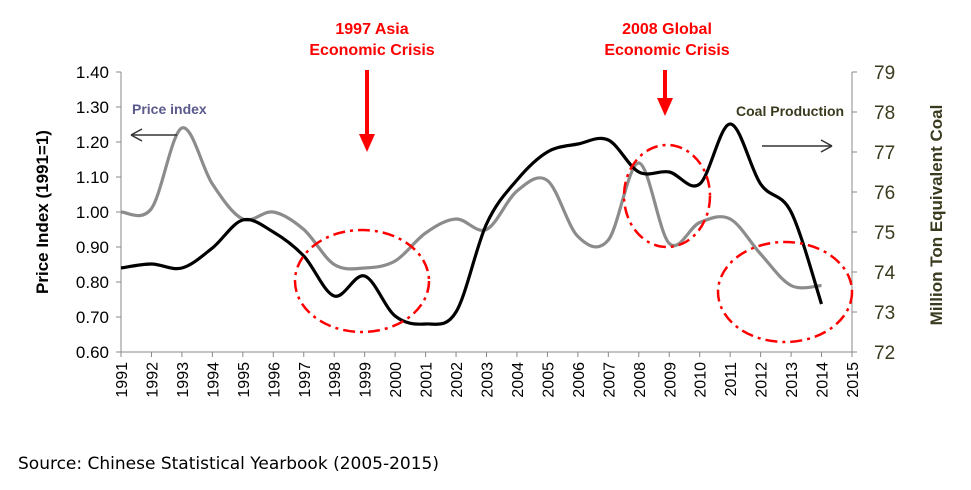  I want to click on x-tick-label: 1992, so click(152, 380).